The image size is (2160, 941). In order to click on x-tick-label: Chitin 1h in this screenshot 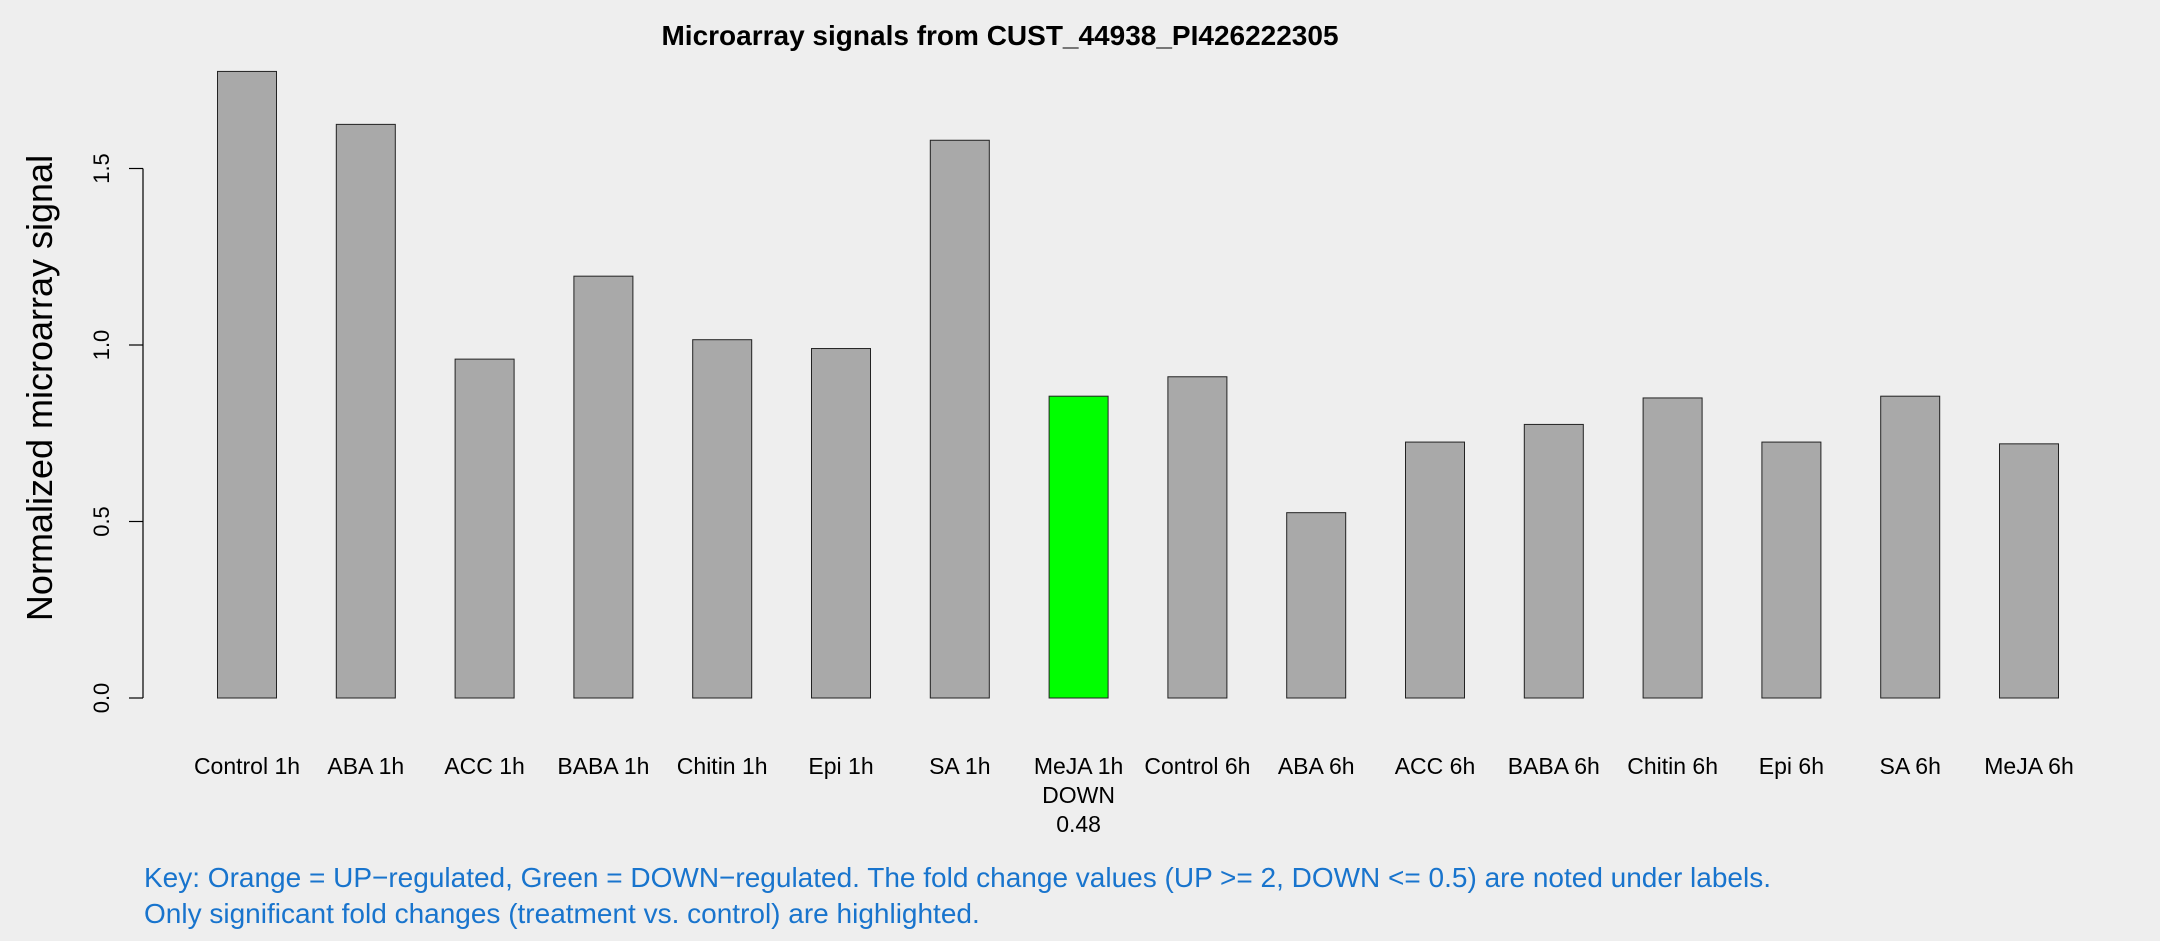, I will do `click(722, 766)`.